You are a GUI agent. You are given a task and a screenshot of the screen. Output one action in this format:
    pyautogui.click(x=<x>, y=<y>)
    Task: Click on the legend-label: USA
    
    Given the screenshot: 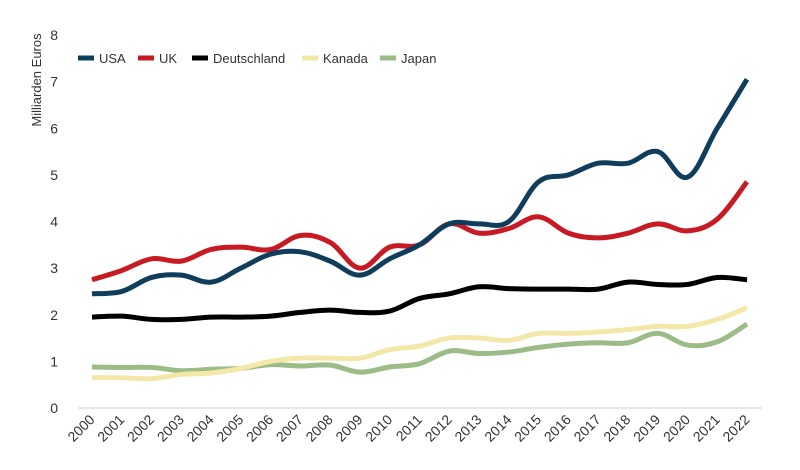 What is the action you would take?
    pyautogui.click(x=112, y=58)
    